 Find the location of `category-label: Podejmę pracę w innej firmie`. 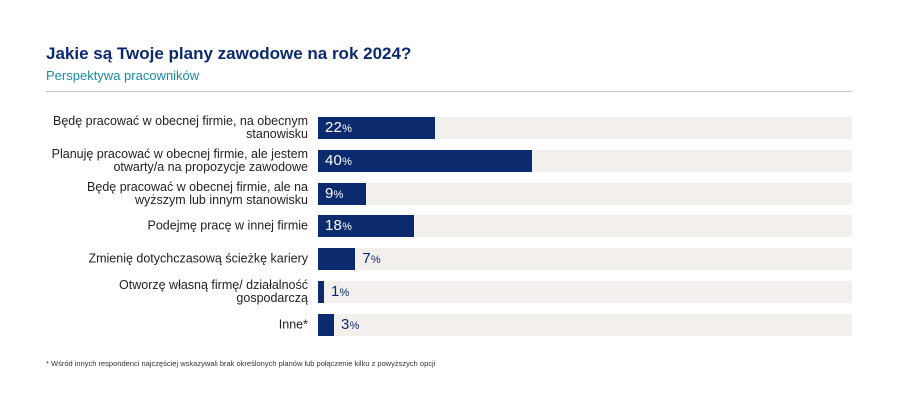

category-label: Podejmę pracę w innej firmie is located at coordinates (228, 225).